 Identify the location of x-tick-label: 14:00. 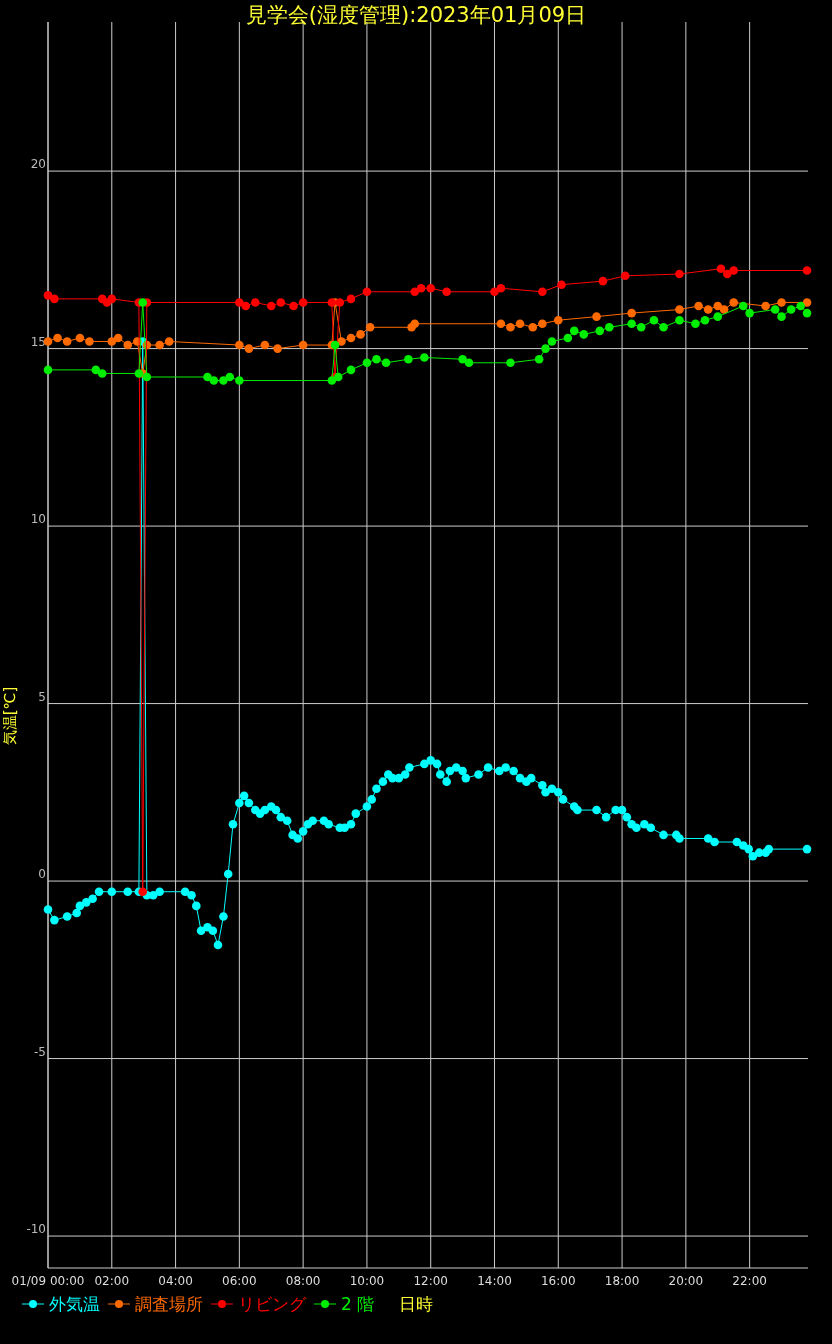
(494, 1281).